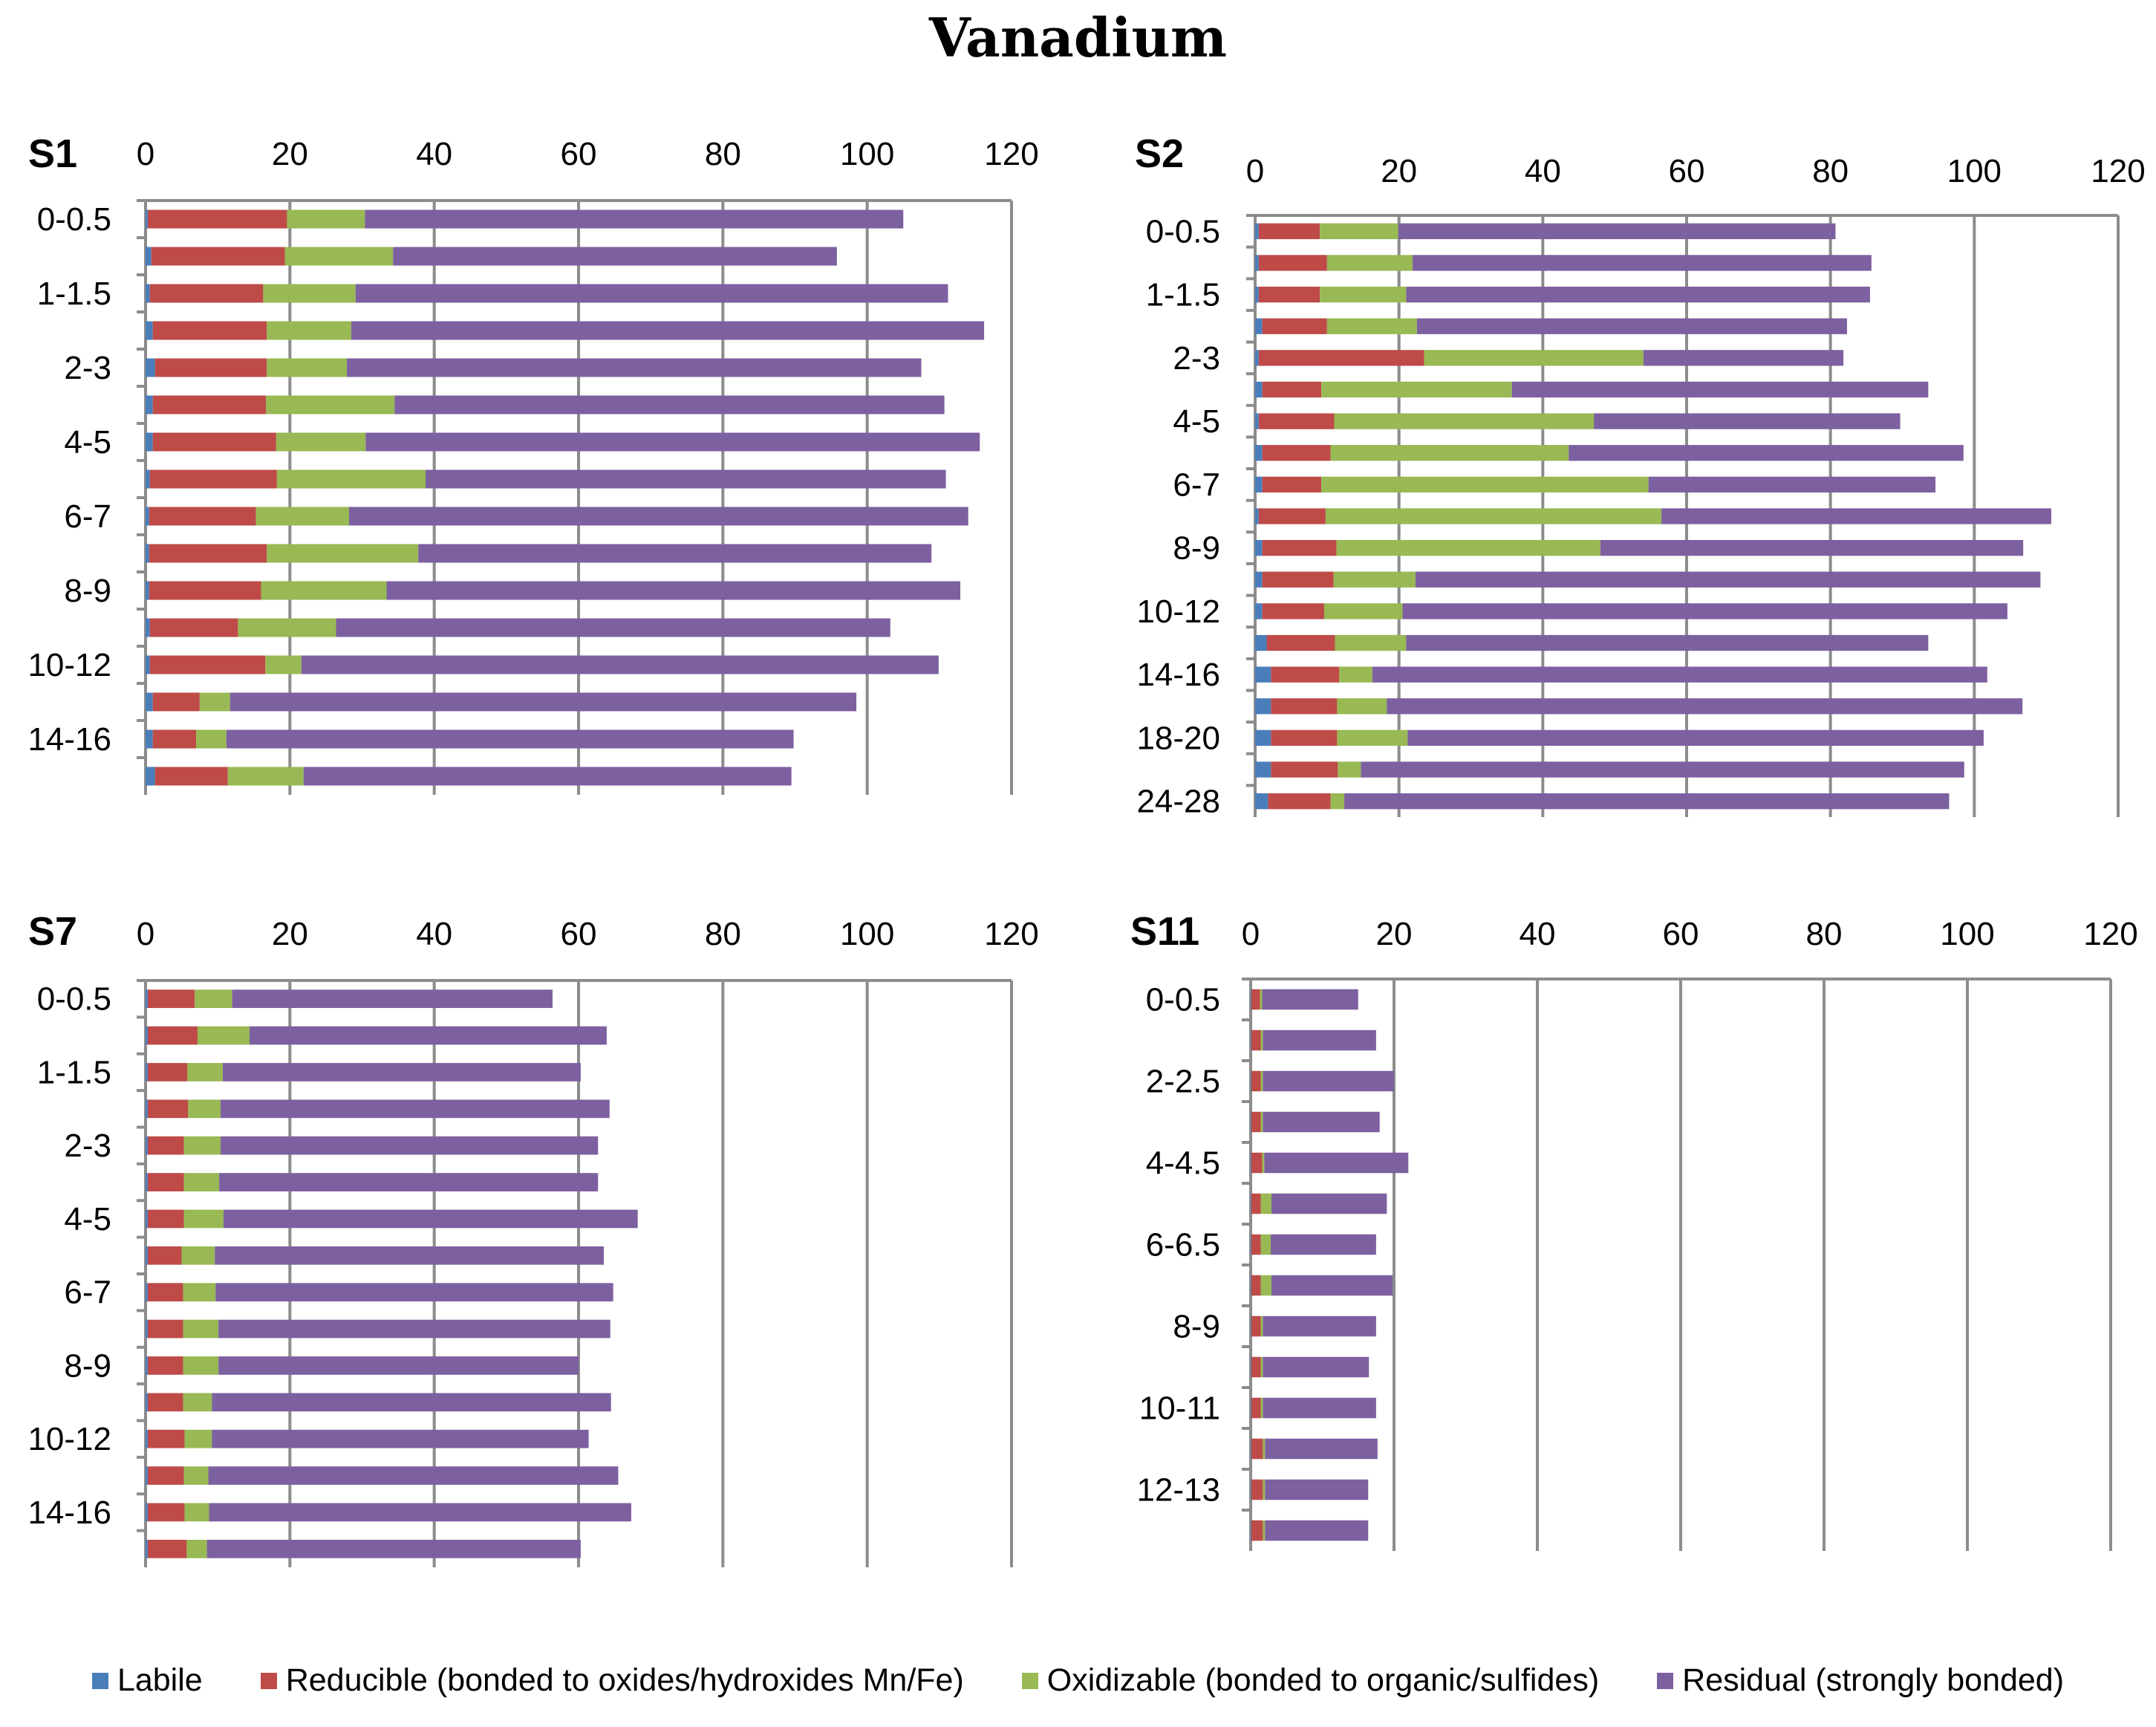 This screenshot has width=2156, height=1727. Describe the element at coordinates (1310, 1680) in the screenshot. I see `legend-item-oxidizable: Oxidizable (bonded to organic/sulfides)` at that location.